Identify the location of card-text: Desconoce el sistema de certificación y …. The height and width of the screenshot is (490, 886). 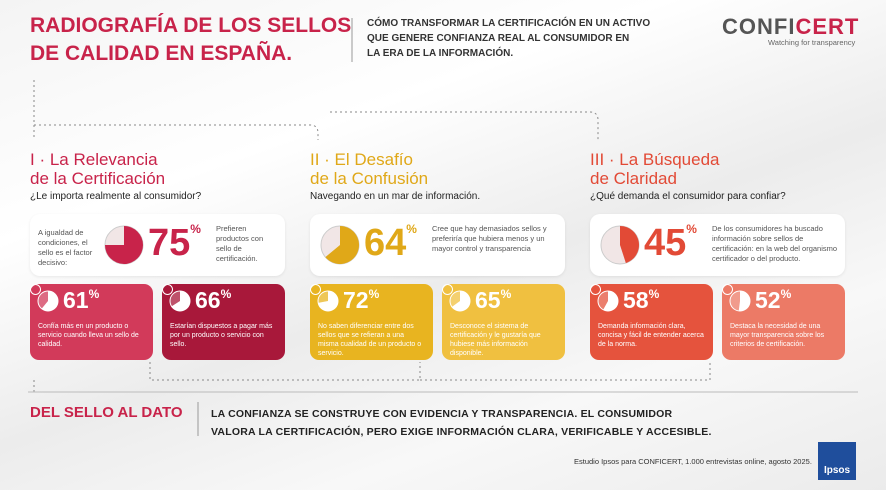
(495, 340).